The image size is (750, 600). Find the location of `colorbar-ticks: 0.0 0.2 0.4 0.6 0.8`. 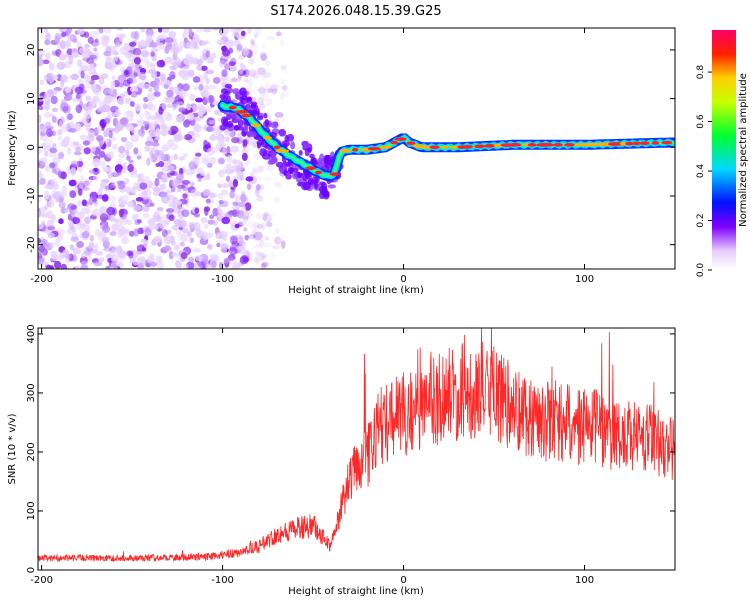

colorbar-ticks: 0.0 0.2 0.4 0.6 0.8 is located at coordinates (704, 171).